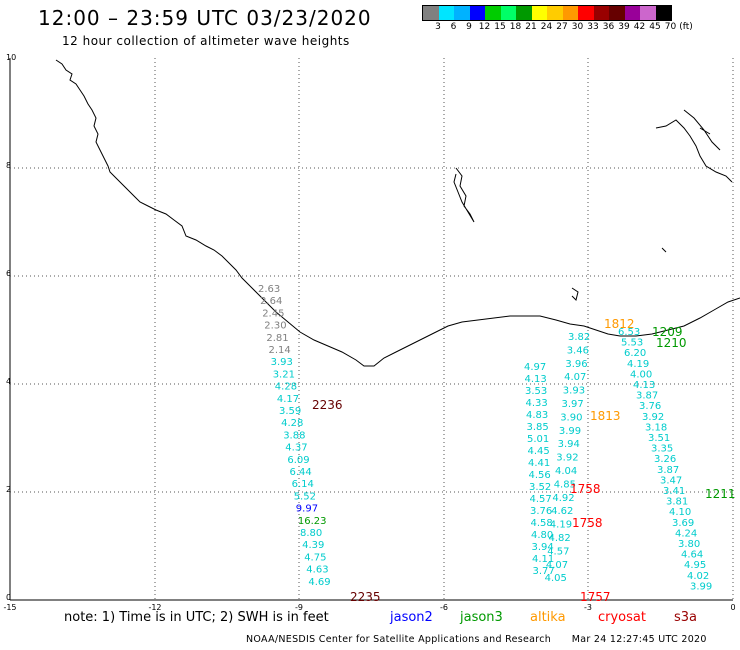 This screenshot has height=650, width=740. What do you see at coordinates (671, 480) in the screenshot?
I see `wave-height-label: 3.47` at bounding box center [671, 480].